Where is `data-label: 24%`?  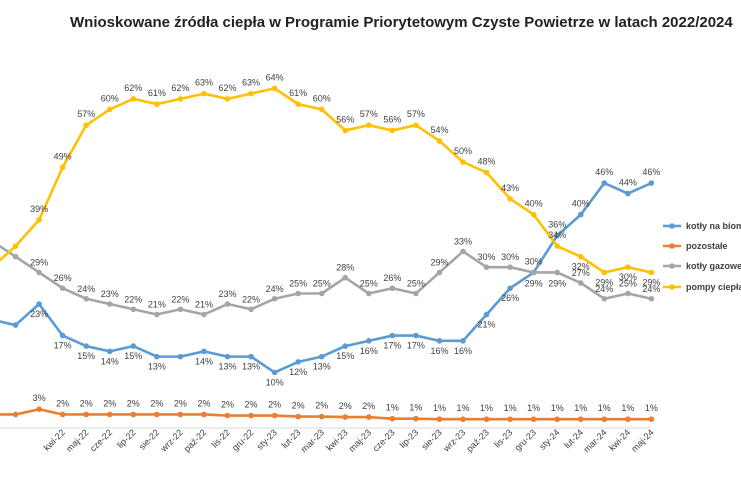
data-label: 24% is located at coordinates (604, 289).